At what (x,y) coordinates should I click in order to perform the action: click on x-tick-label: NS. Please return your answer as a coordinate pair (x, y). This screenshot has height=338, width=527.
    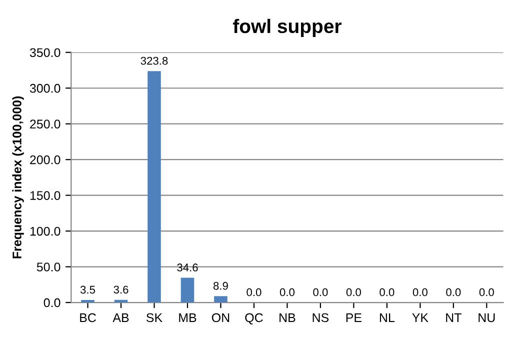
    Looking at the image, I should click on (320, 317).